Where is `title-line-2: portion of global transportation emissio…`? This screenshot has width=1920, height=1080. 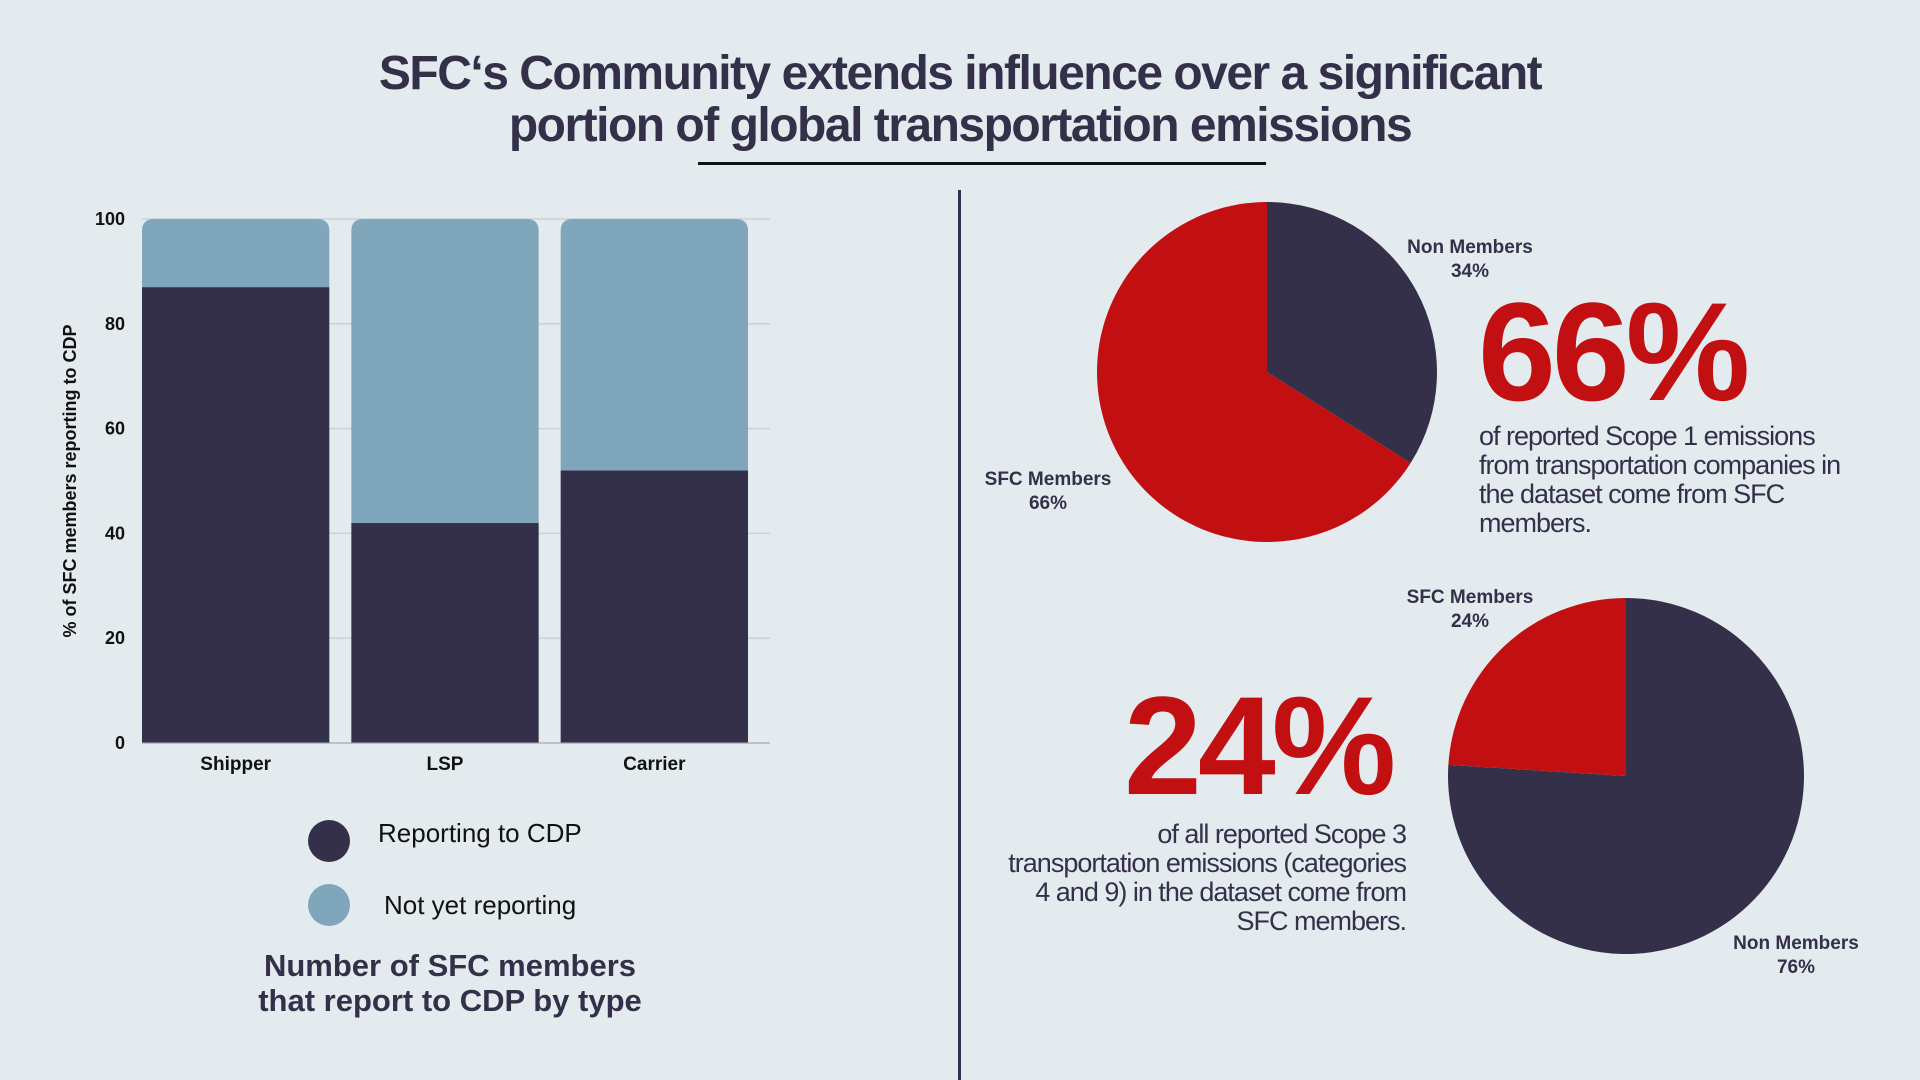 title-line-2: portion of global transportation emissio… is located at coordinates (960, 125).